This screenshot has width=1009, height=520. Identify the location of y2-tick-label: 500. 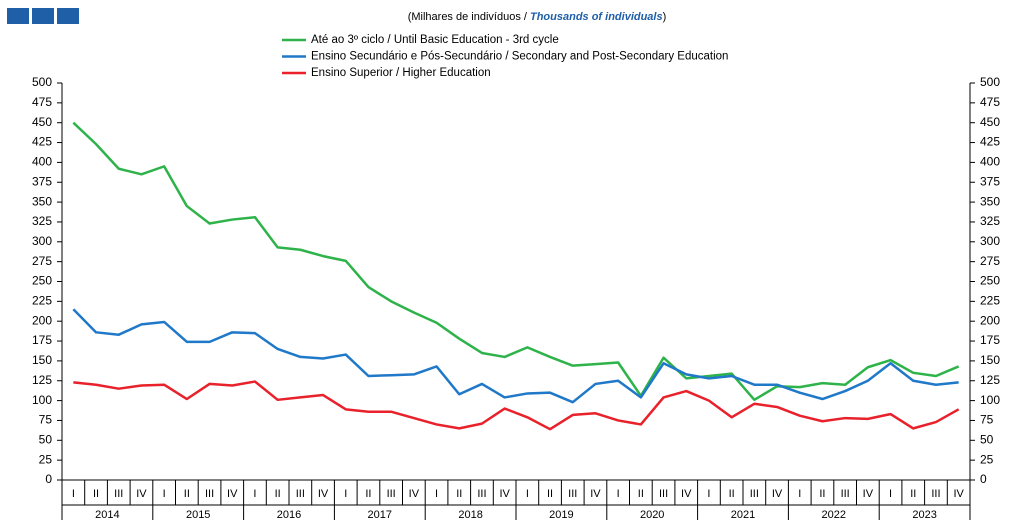
(990, 82).